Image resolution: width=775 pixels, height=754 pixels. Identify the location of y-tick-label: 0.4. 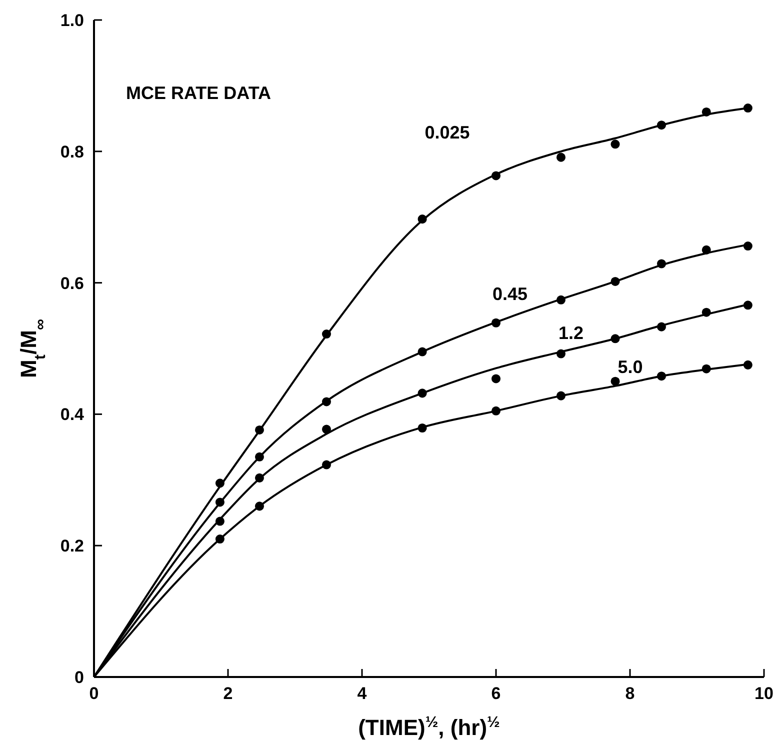
(72, 414).